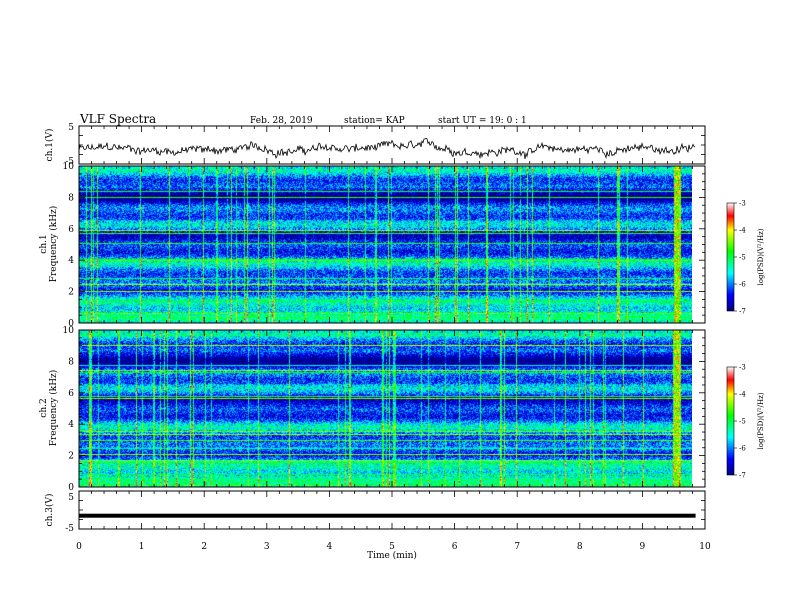 The image size is (792, 612). What do you see at coordinates (730, 257) in the screenshot?
I see `ch1-colorbar-gradient` at bounding box center [730, 257].